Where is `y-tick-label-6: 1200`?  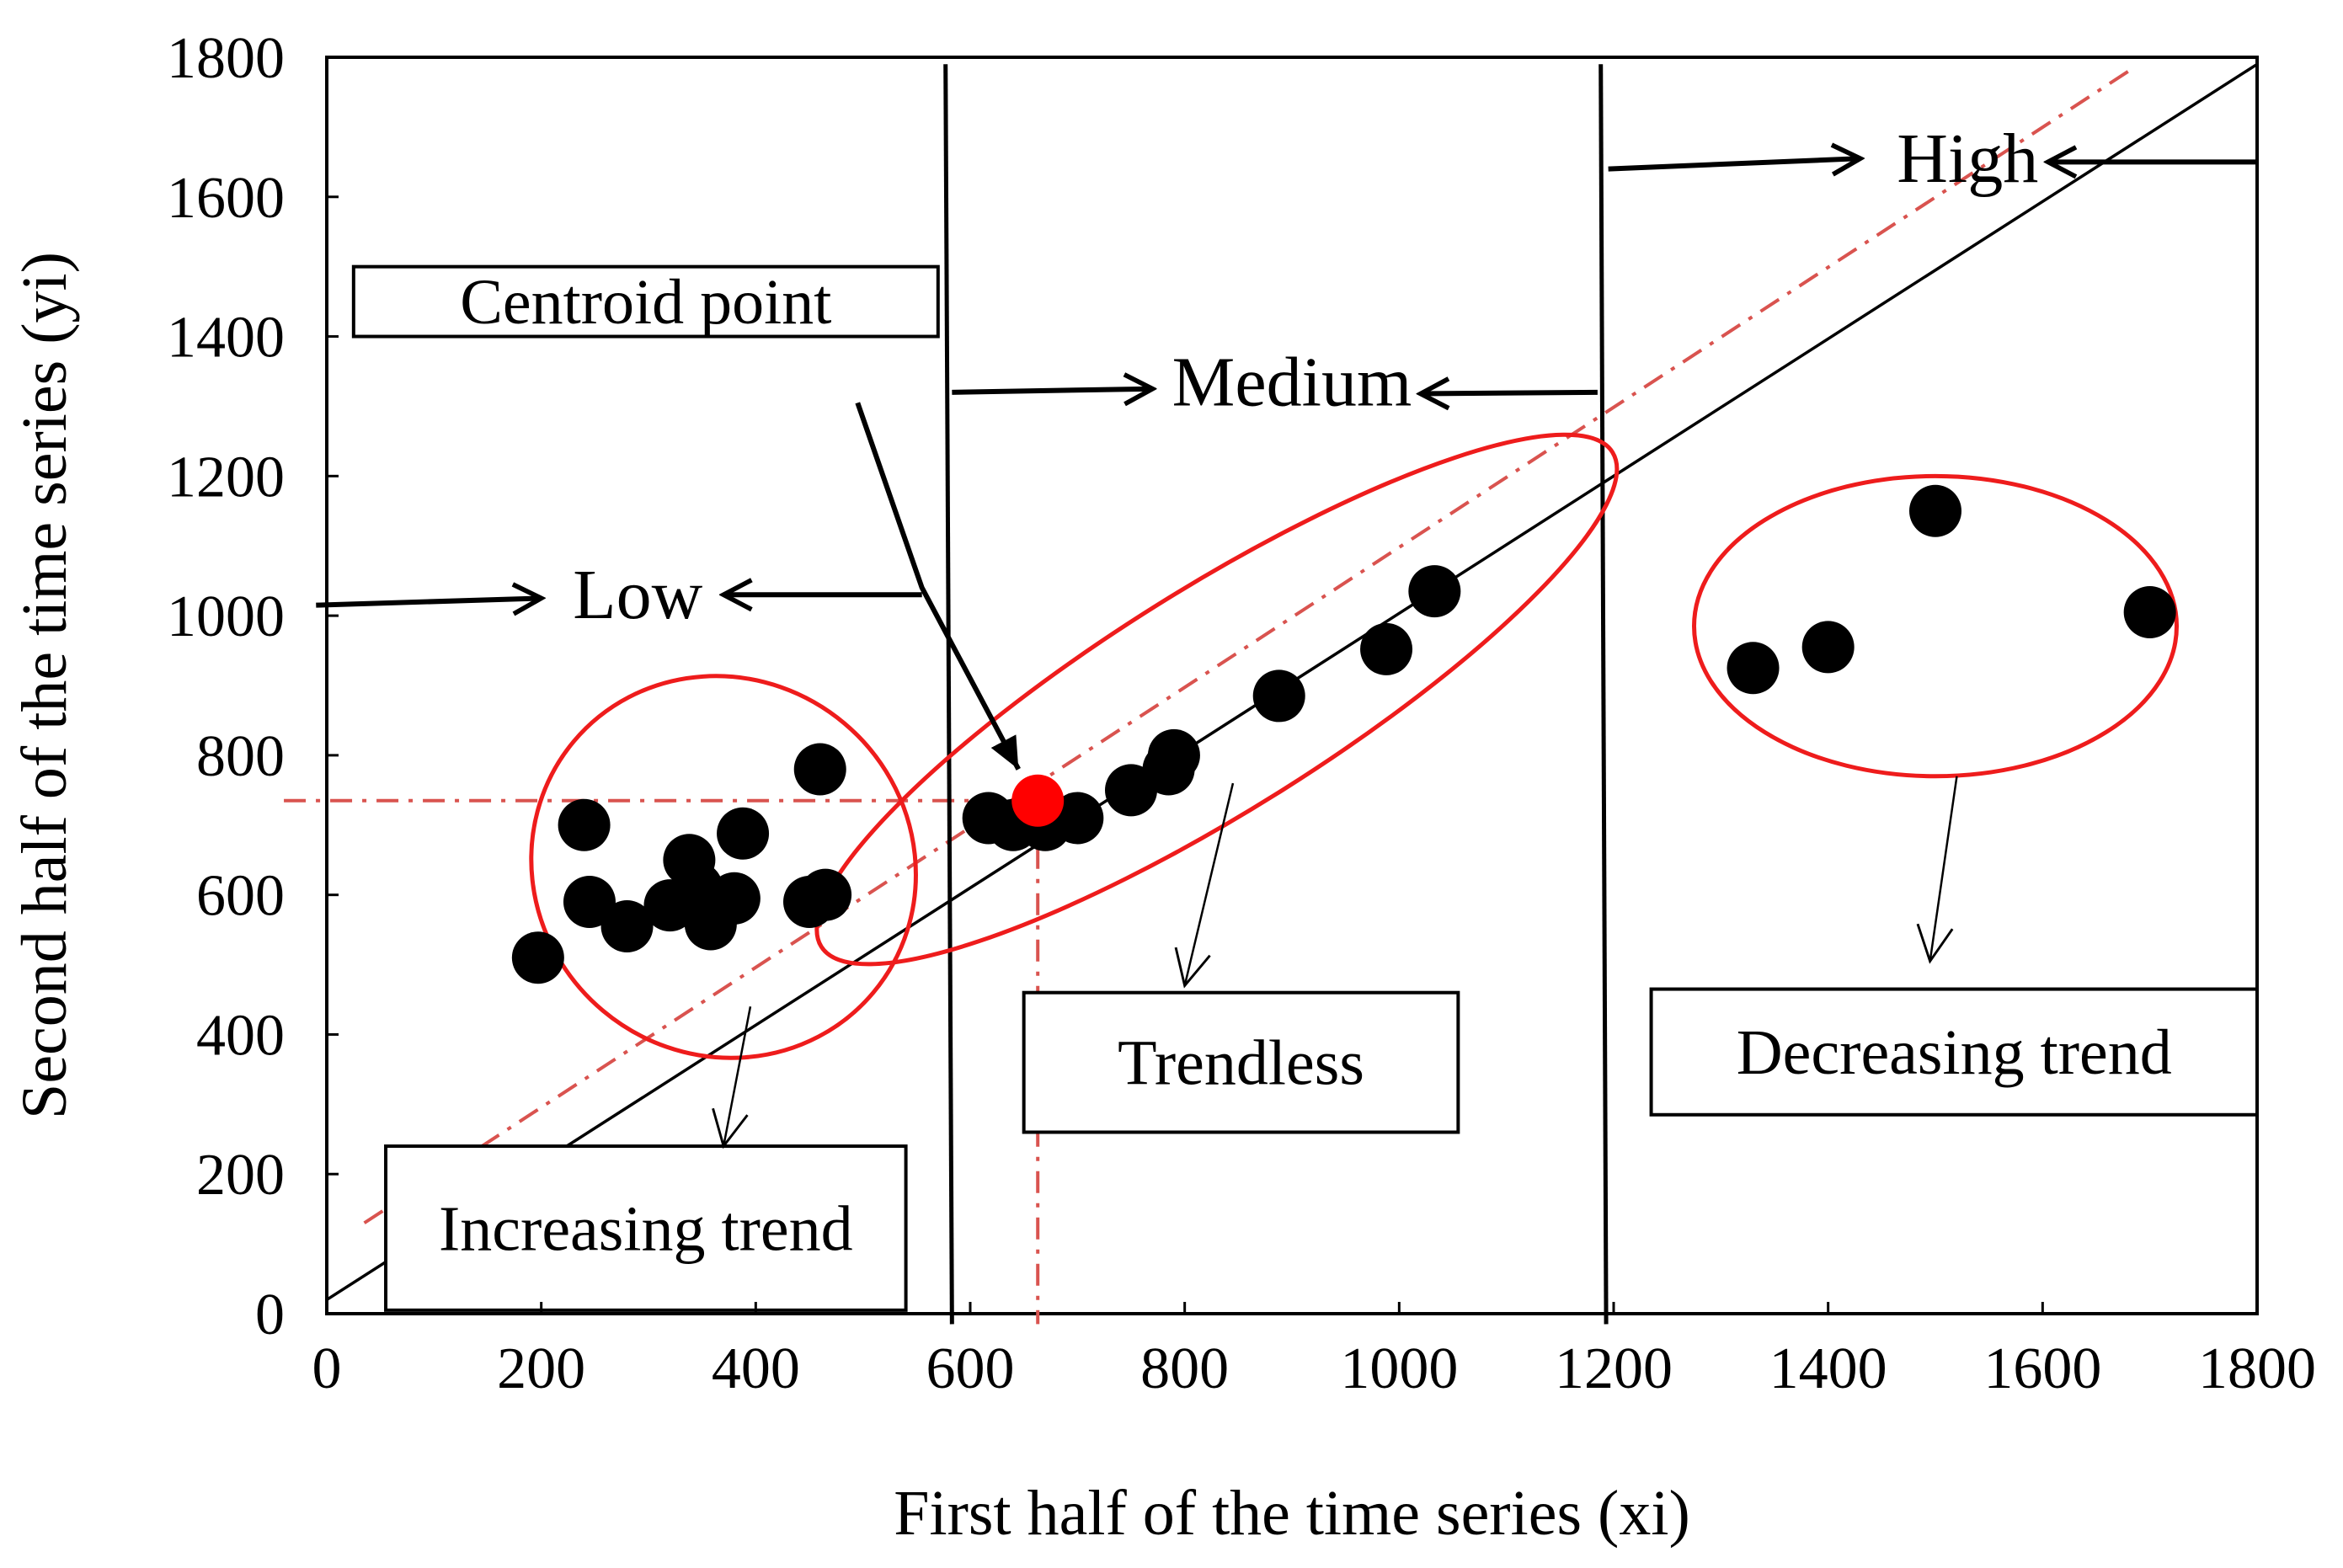 y-tick-label-6: 1200 is located at coordinates (226, 477).